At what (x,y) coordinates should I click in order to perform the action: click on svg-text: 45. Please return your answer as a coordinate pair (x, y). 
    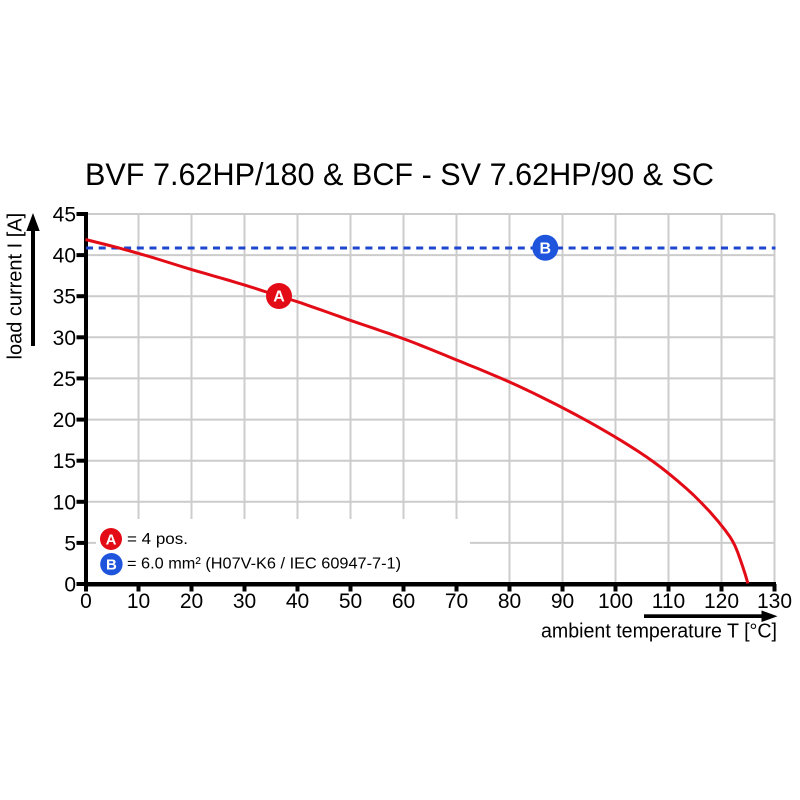
    Looking at the image, I should click on (64, 215).